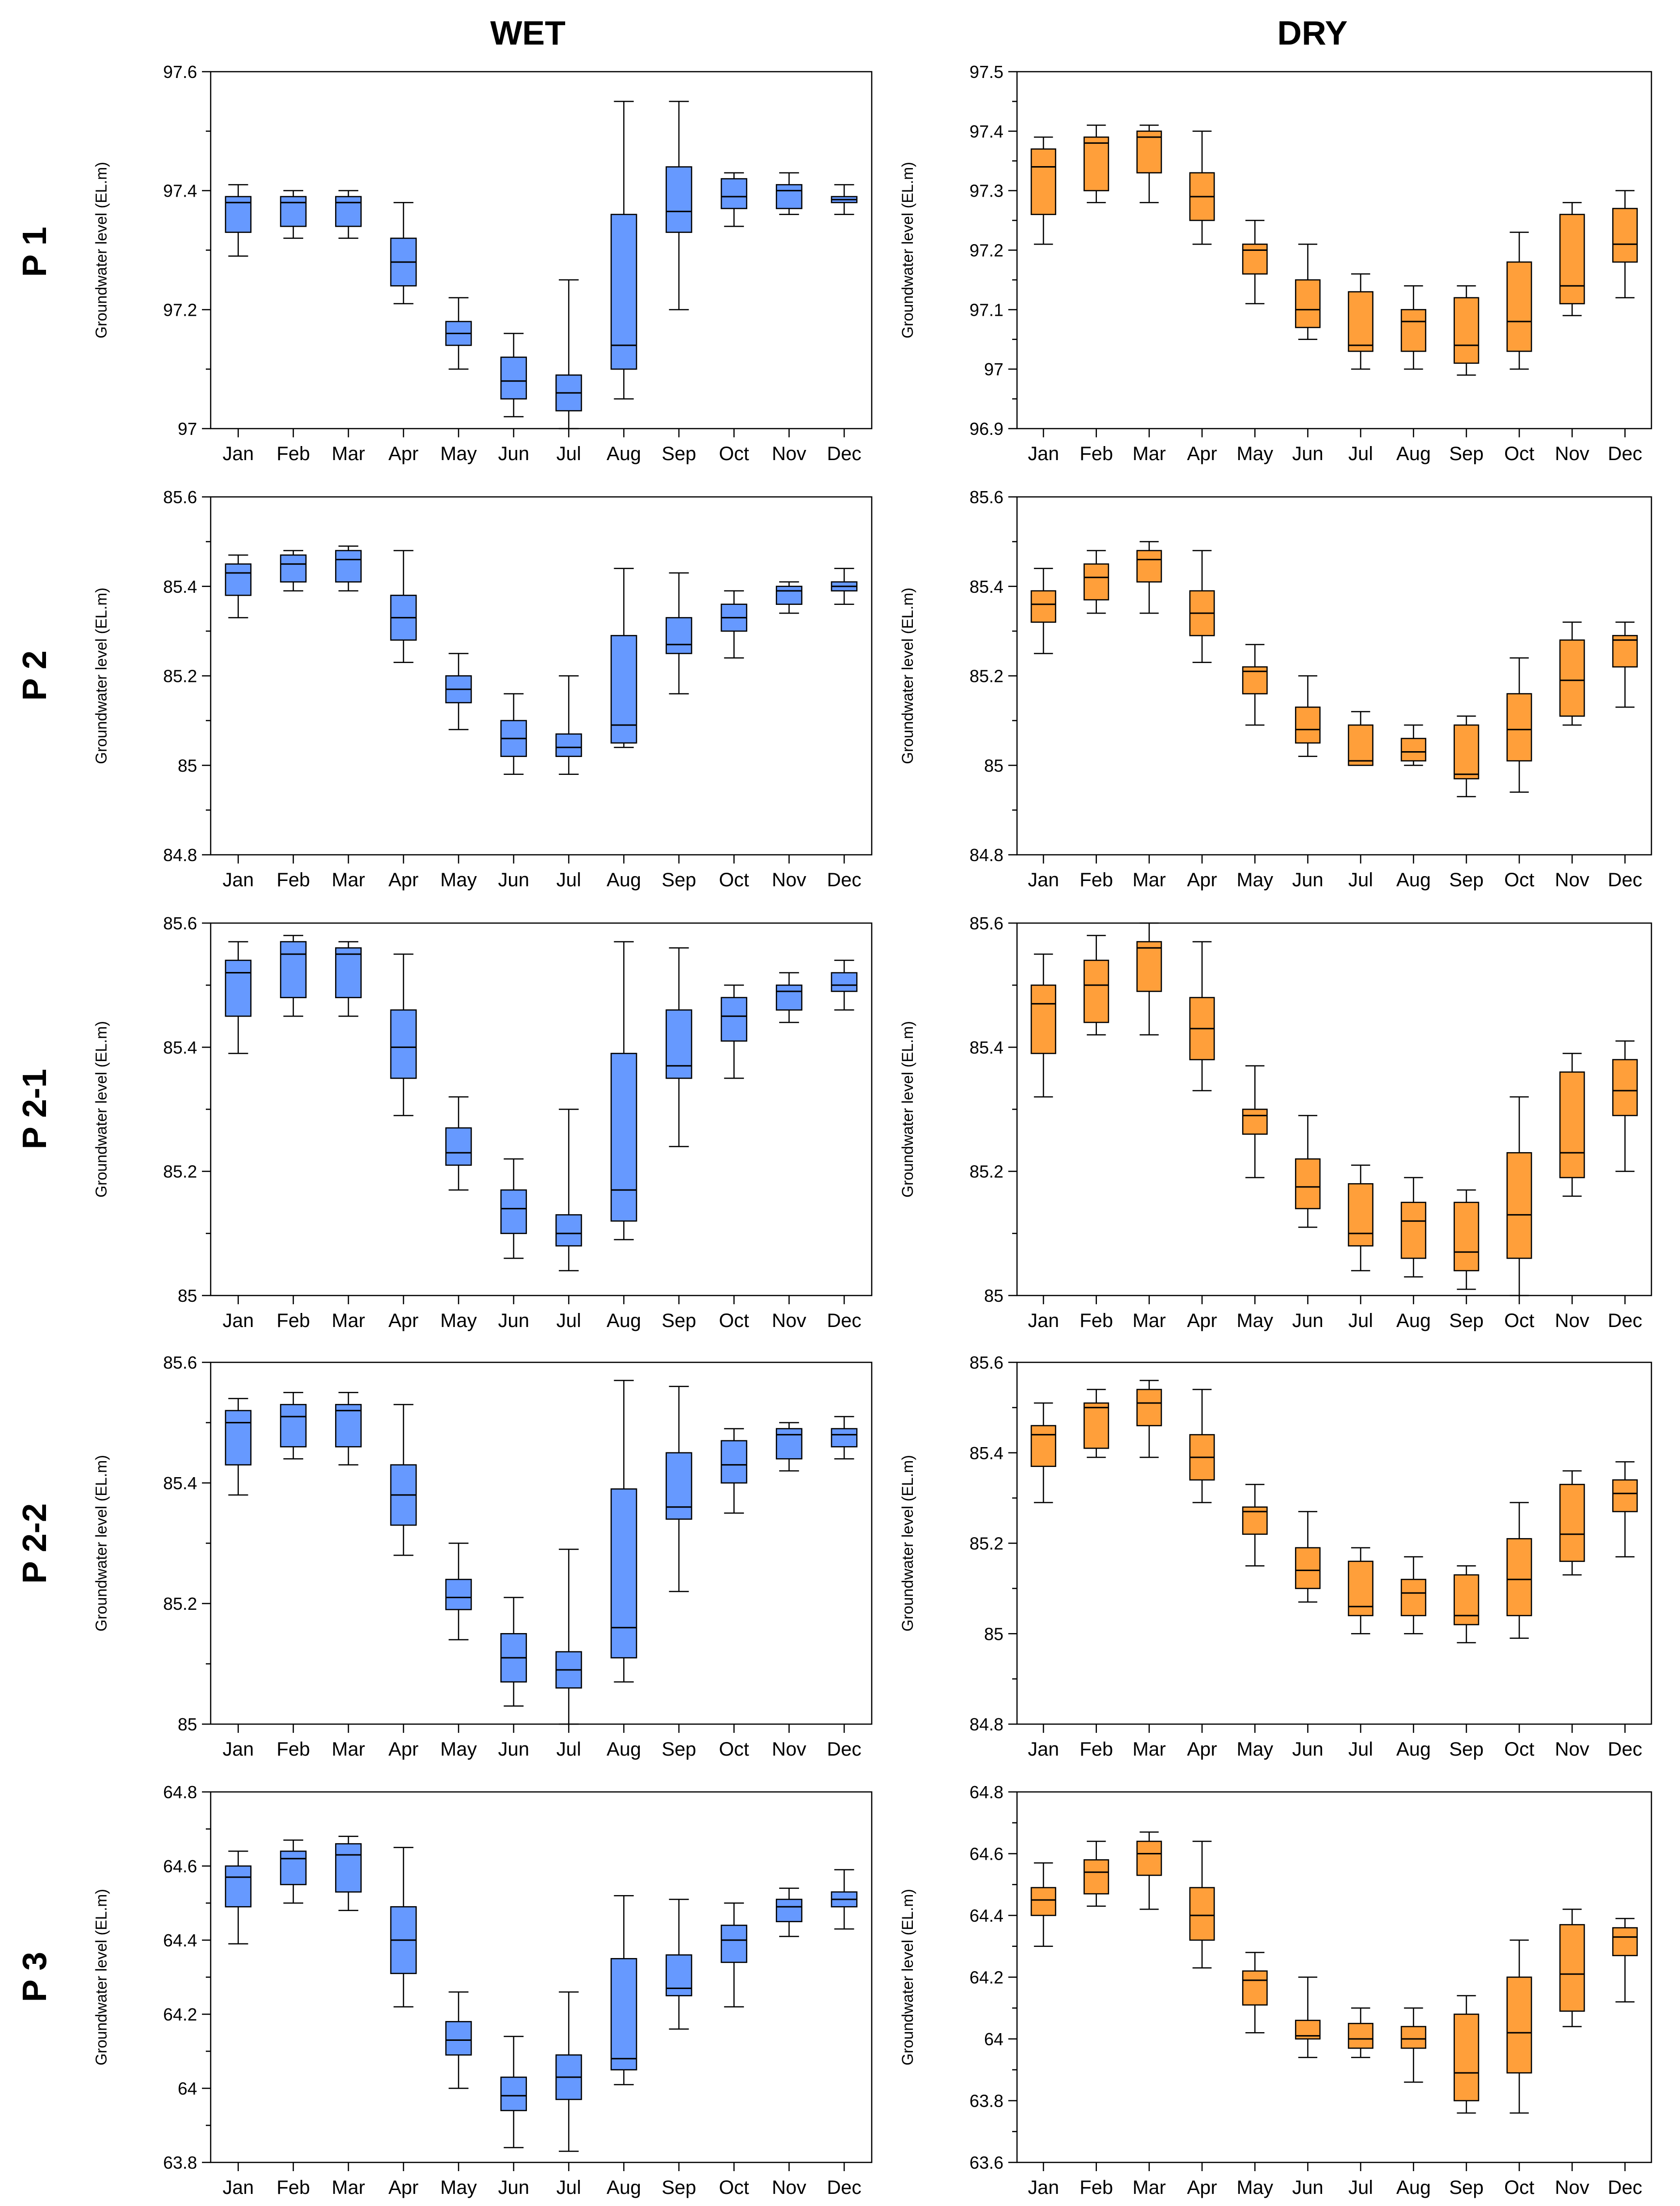 The image size is (1680, 2206). Describe the element at coordinates (734, 1031) in the screenshot. I see `box-oct` at that location.